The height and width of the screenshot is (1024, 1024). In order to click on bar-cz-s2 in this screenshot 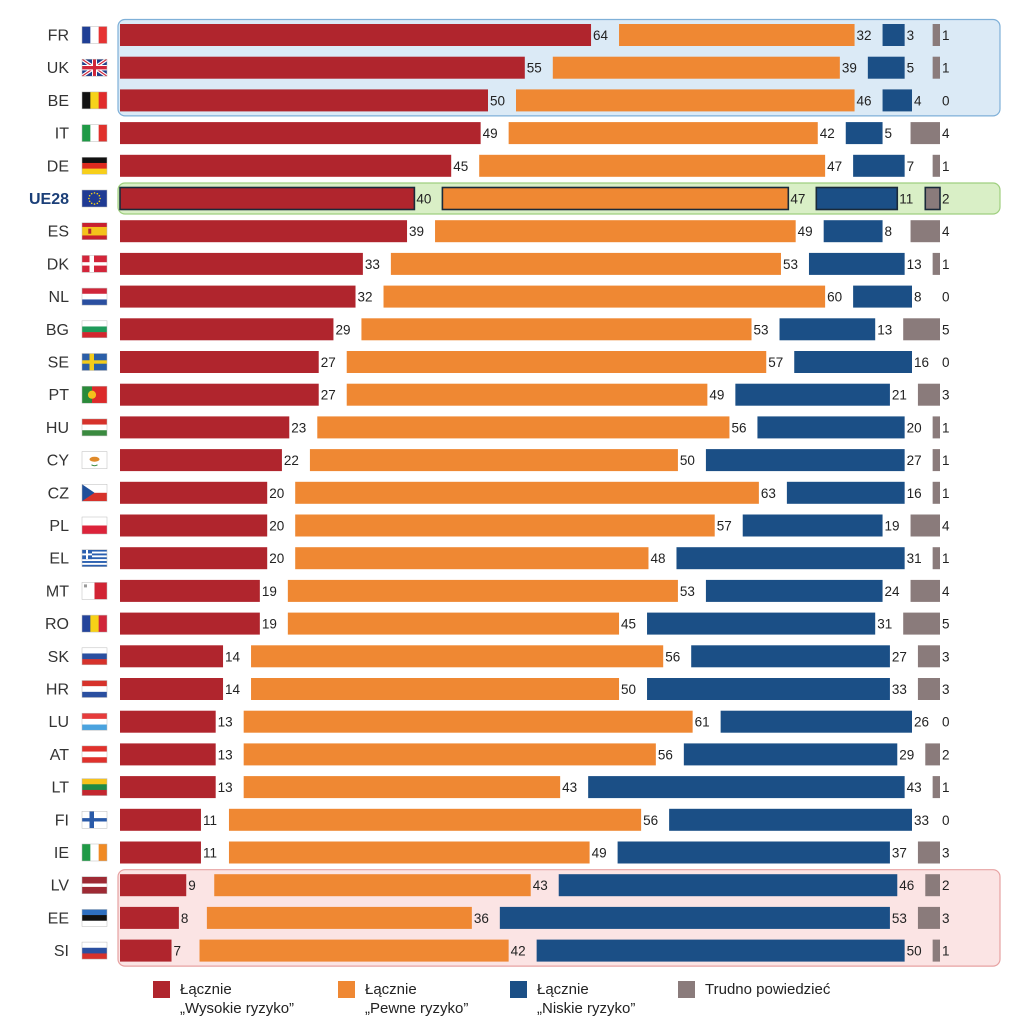, I will do `click(845, 492)`.